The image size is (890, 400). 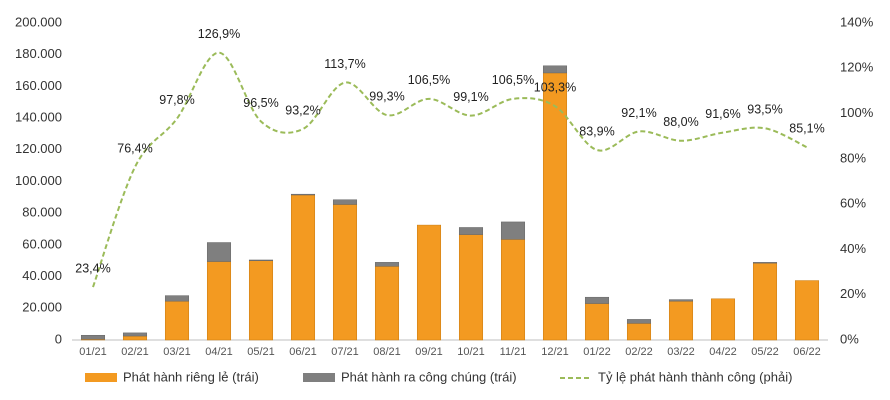 What do you see at coordinates (38, 117) in the screenshot?
I see `y-tick-label: 140.000` at bounding box center [38, 117].